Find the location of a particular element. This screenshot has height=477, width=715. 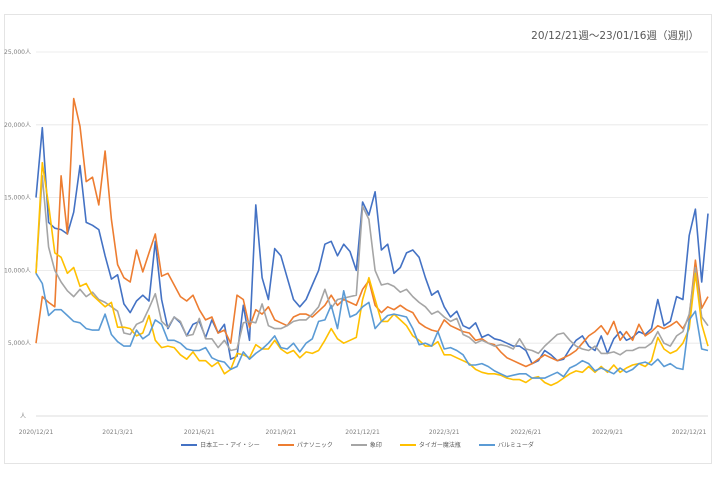

x-tick-label: 2021/3/21 is located at coordinates (117, 432).